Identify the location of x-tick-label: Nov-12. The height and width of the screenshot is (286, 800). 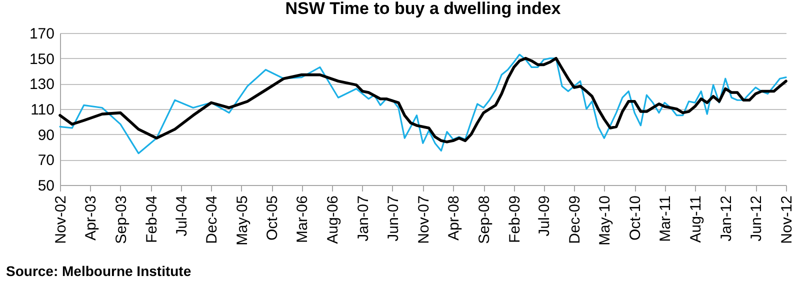
(787, 220).